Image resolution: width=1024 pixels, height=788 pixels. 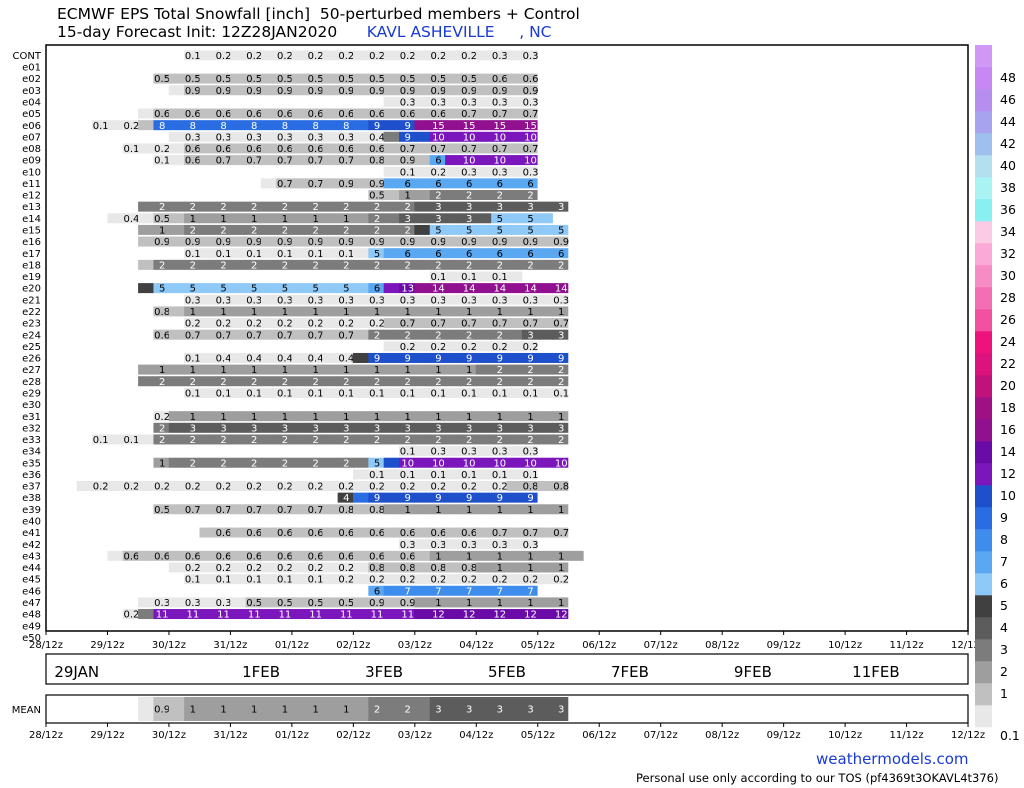 What do you see at coordinates (468, 474) in the screenshot?
I see `member-e36-cell` at bounding box center [468, 474].